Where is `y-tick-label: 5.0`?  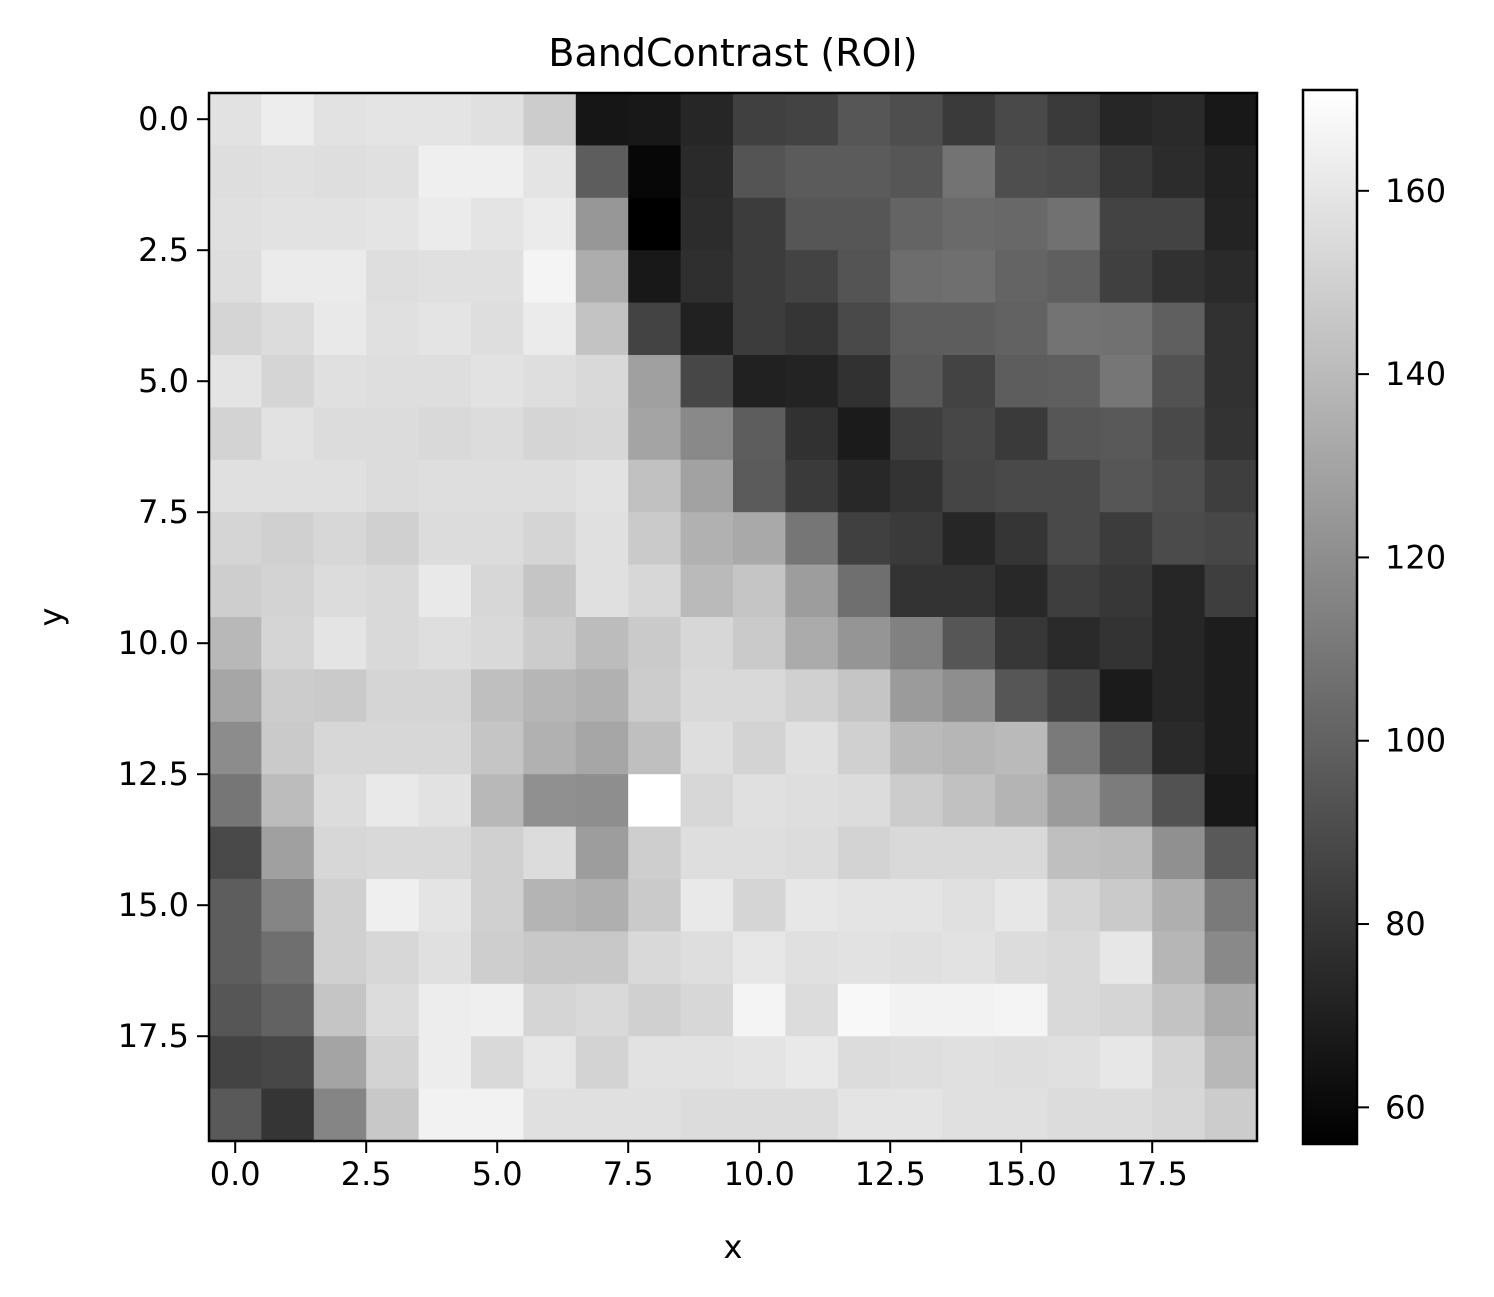
y-tick-label: 5.0 is located at coordinates (163, 381).